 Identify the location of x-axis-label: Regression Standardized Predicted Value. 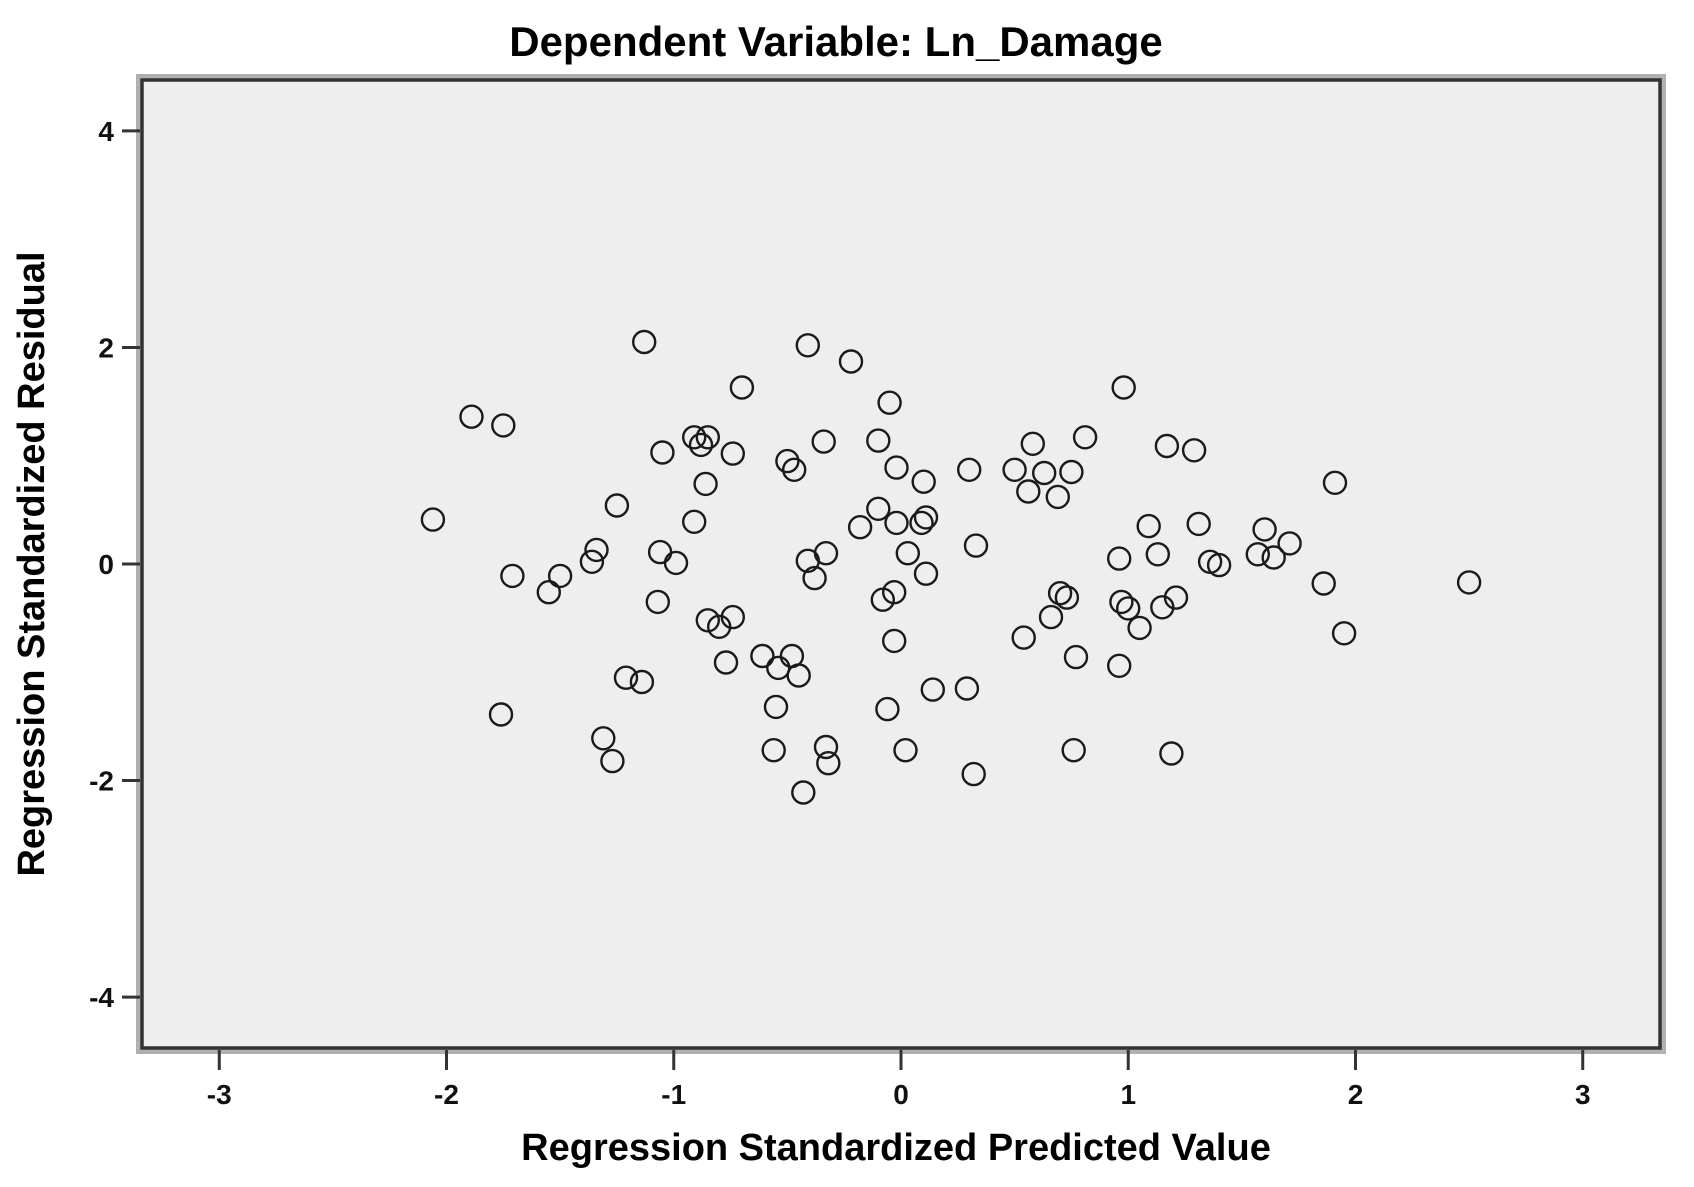
(896, 1148).